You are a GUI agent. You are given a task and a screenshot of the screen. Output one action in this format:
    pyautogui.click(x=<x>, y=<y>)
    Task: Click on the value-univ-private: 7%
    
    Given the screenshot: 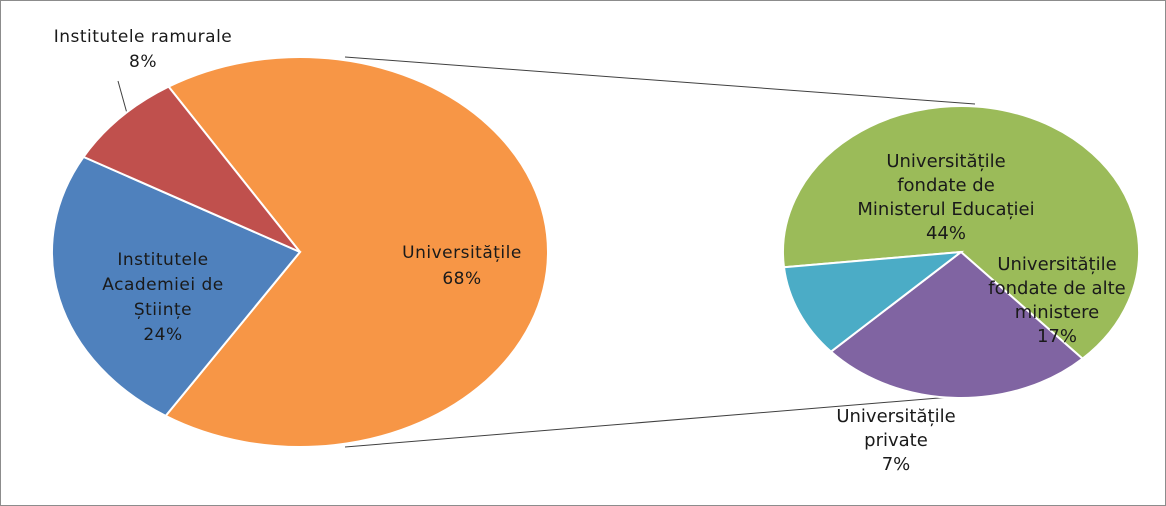 What is the action you would take?
    pyautogui.click(x=896, y=464)
    